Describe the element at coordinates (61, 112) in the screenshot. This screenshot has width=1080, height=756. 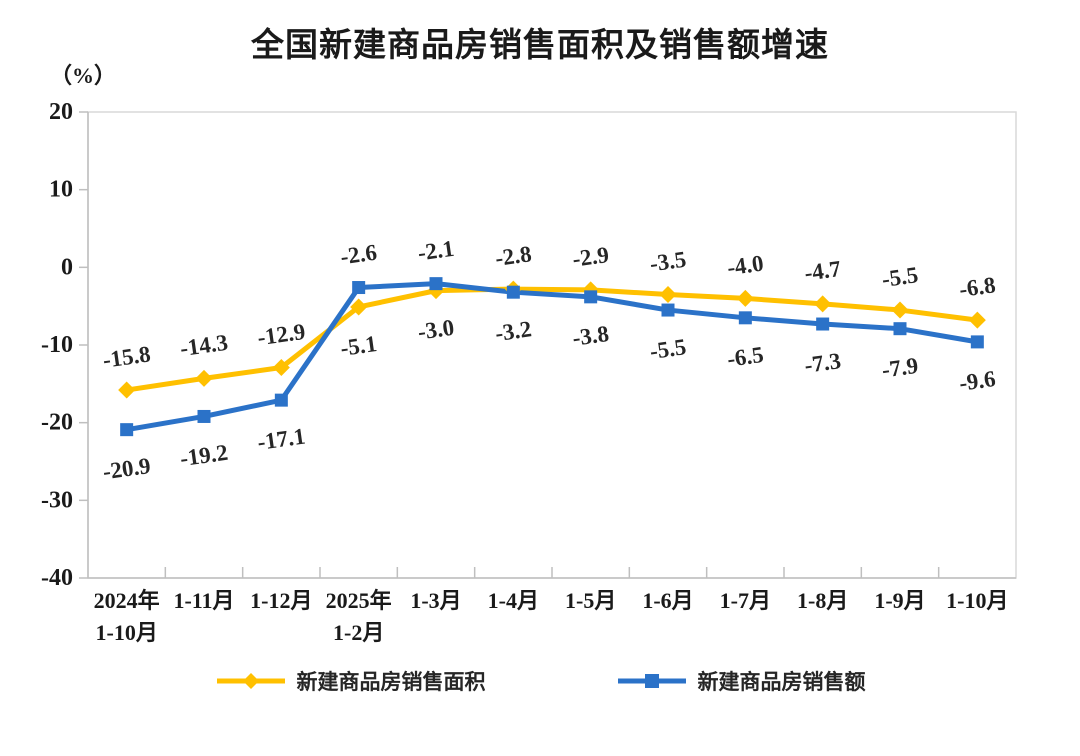
I see `svg-text: 20` at that location.